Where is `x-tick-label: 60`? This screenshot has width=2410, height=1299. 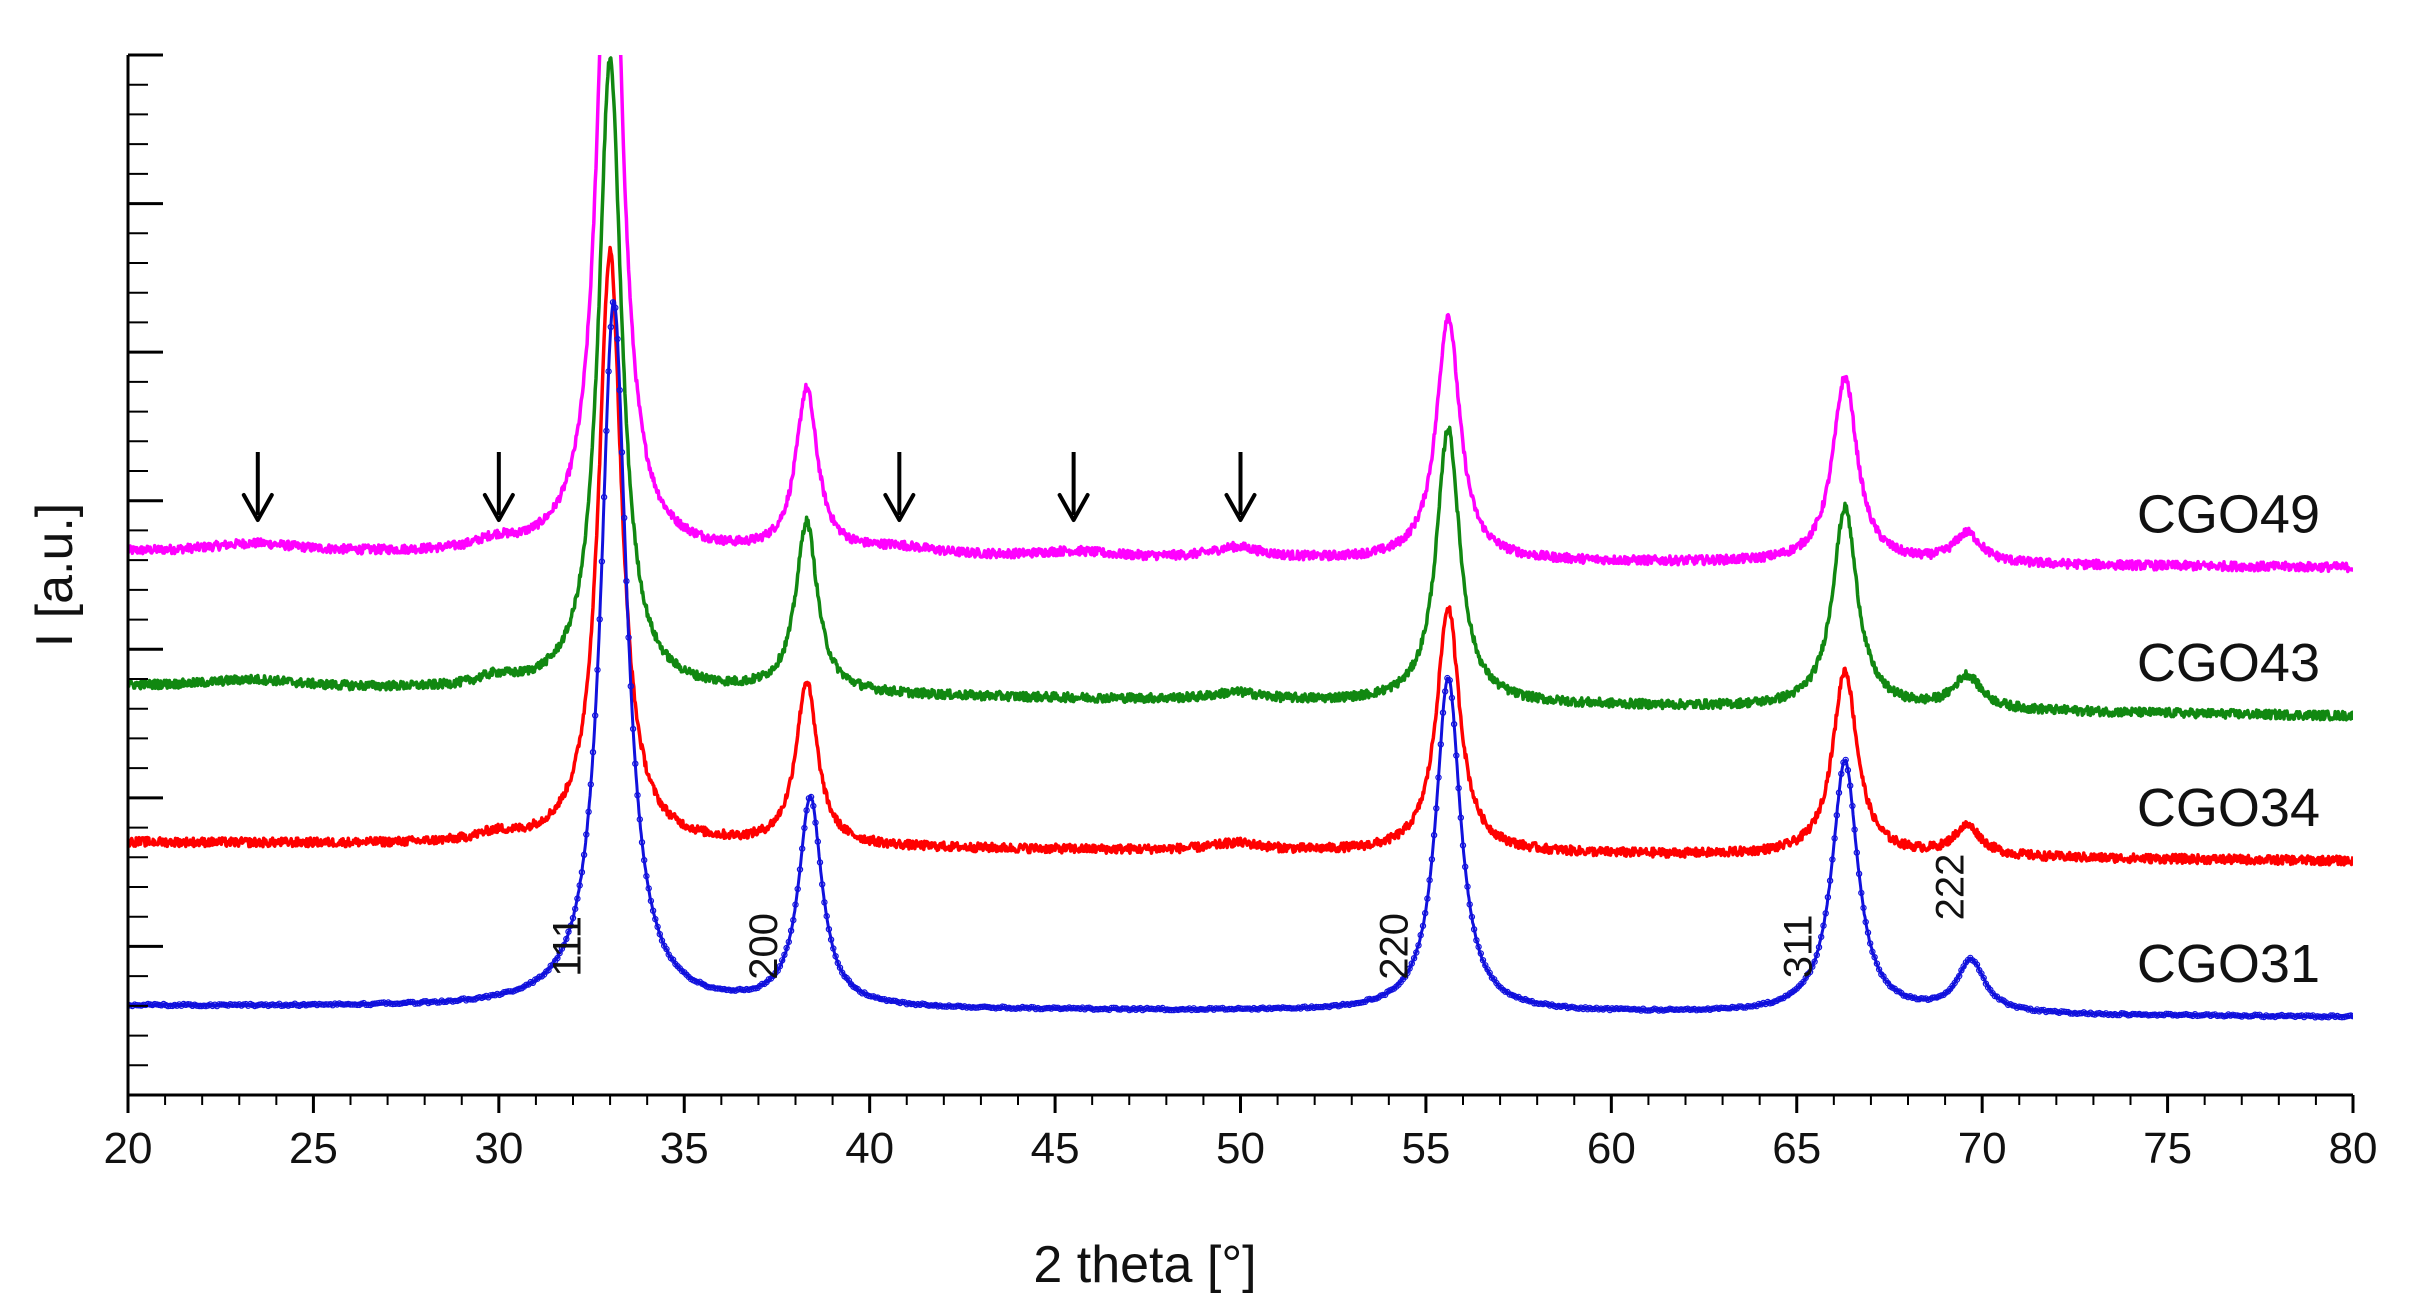
x-tick-label: 60 is located at coordinates (1611, 1148).